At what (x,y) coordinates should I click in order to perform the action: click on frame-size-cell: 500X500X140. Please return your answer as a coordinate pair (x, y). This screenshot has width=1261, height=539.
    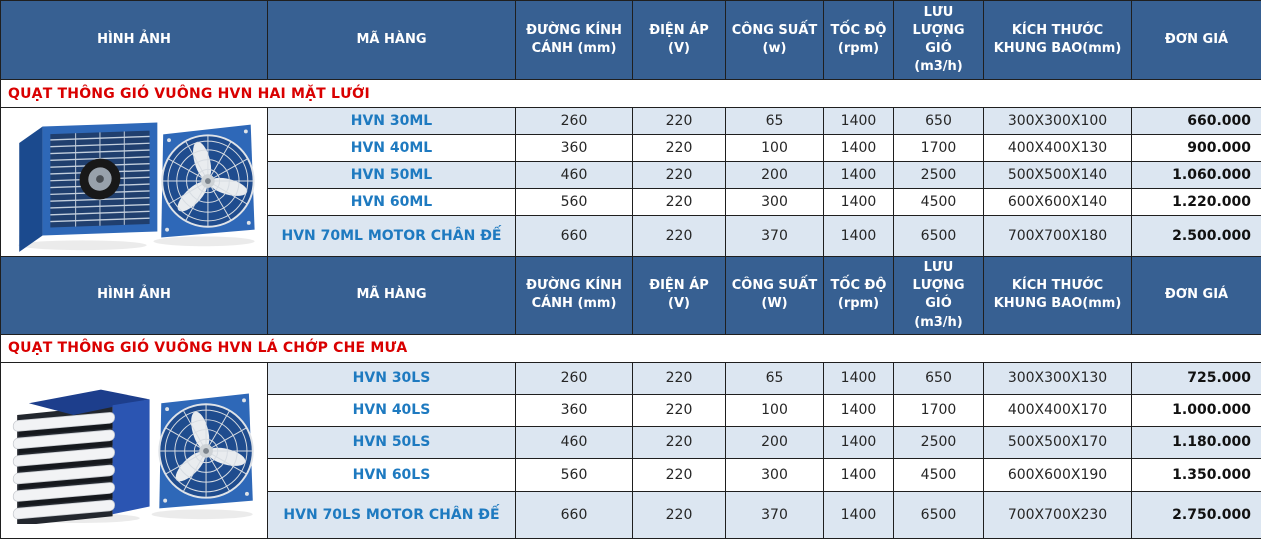
    Looking at the image, I should click on (1058, 175).